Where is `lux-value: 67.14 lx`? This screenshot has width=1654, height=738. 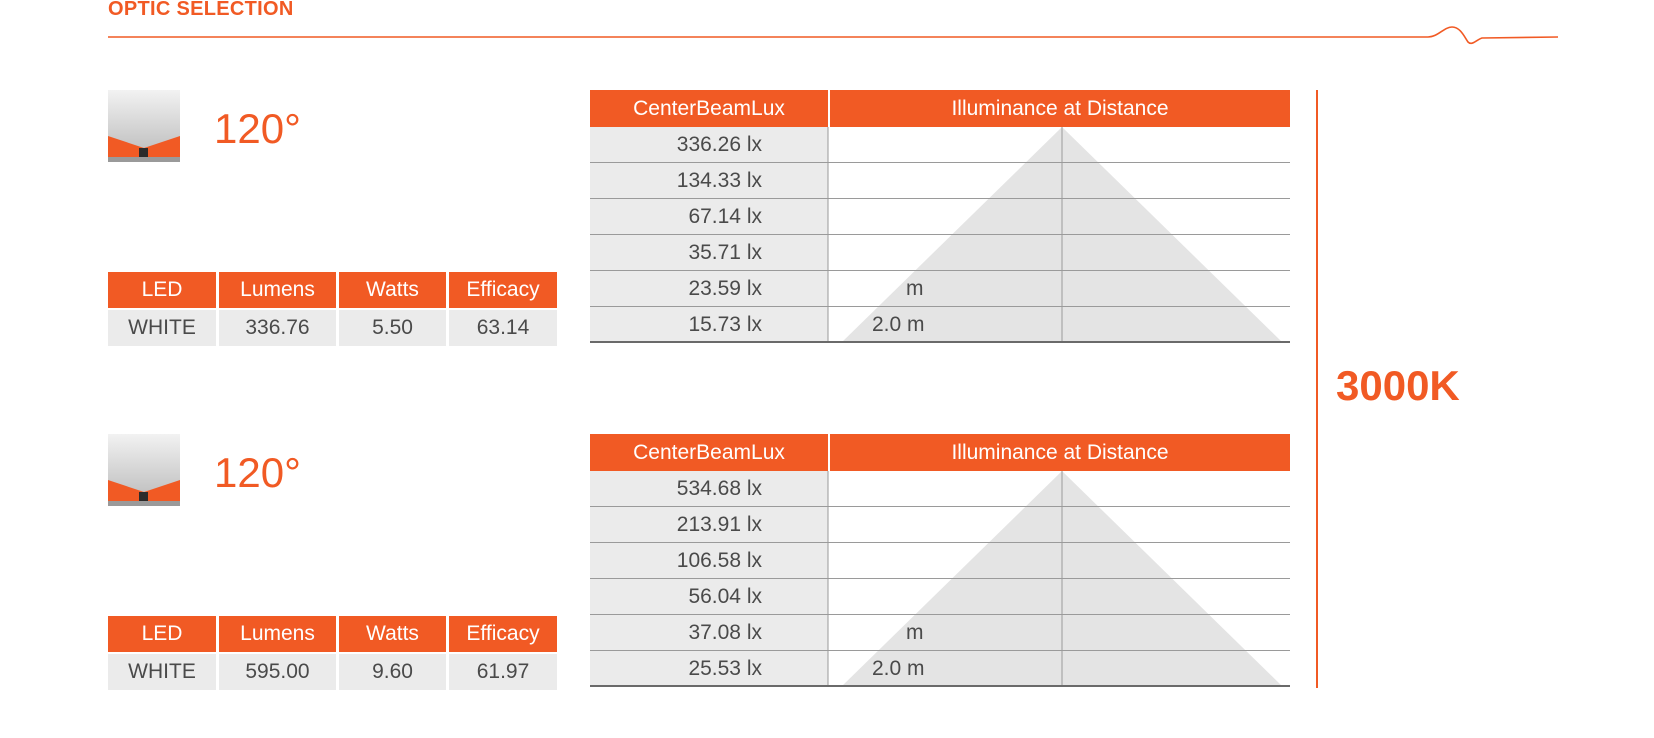 lux-value: 67.14 lx is located at coordinates (725, 216).